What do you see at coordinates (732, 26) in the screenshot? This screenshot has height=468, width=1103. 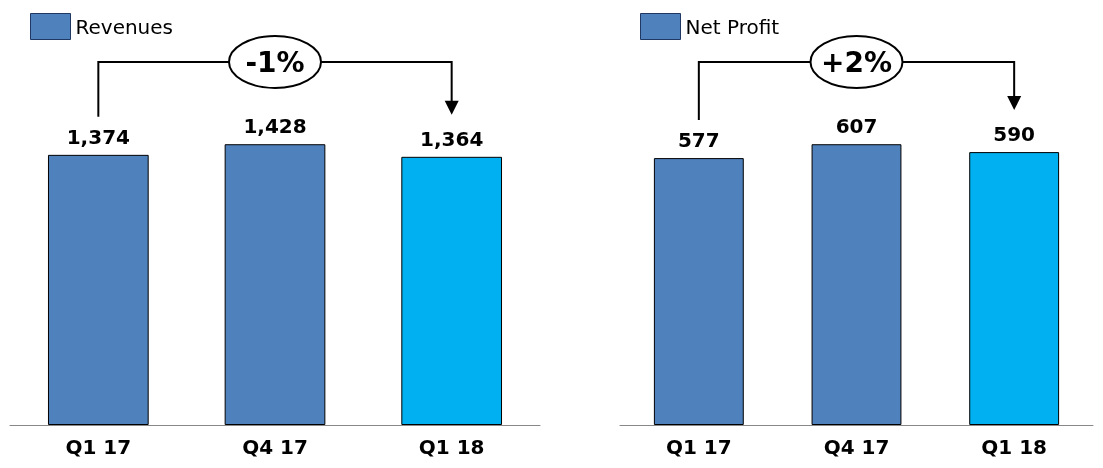 I see `legend-label: Net Profit` at bounding box center [732, 26].